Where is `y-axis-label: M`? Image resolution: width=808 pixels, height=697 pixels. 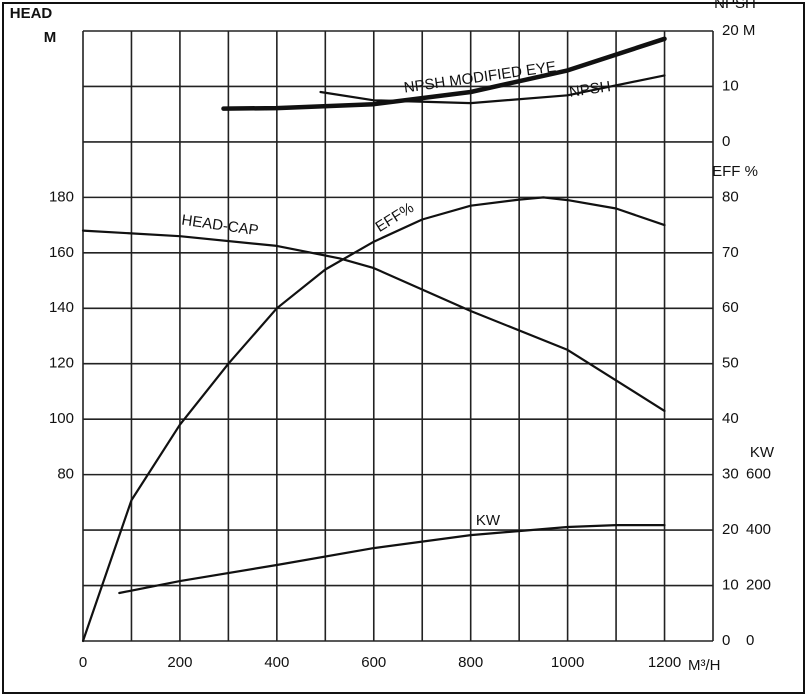
y-axis-label: M is located at coordinates (50, 37).